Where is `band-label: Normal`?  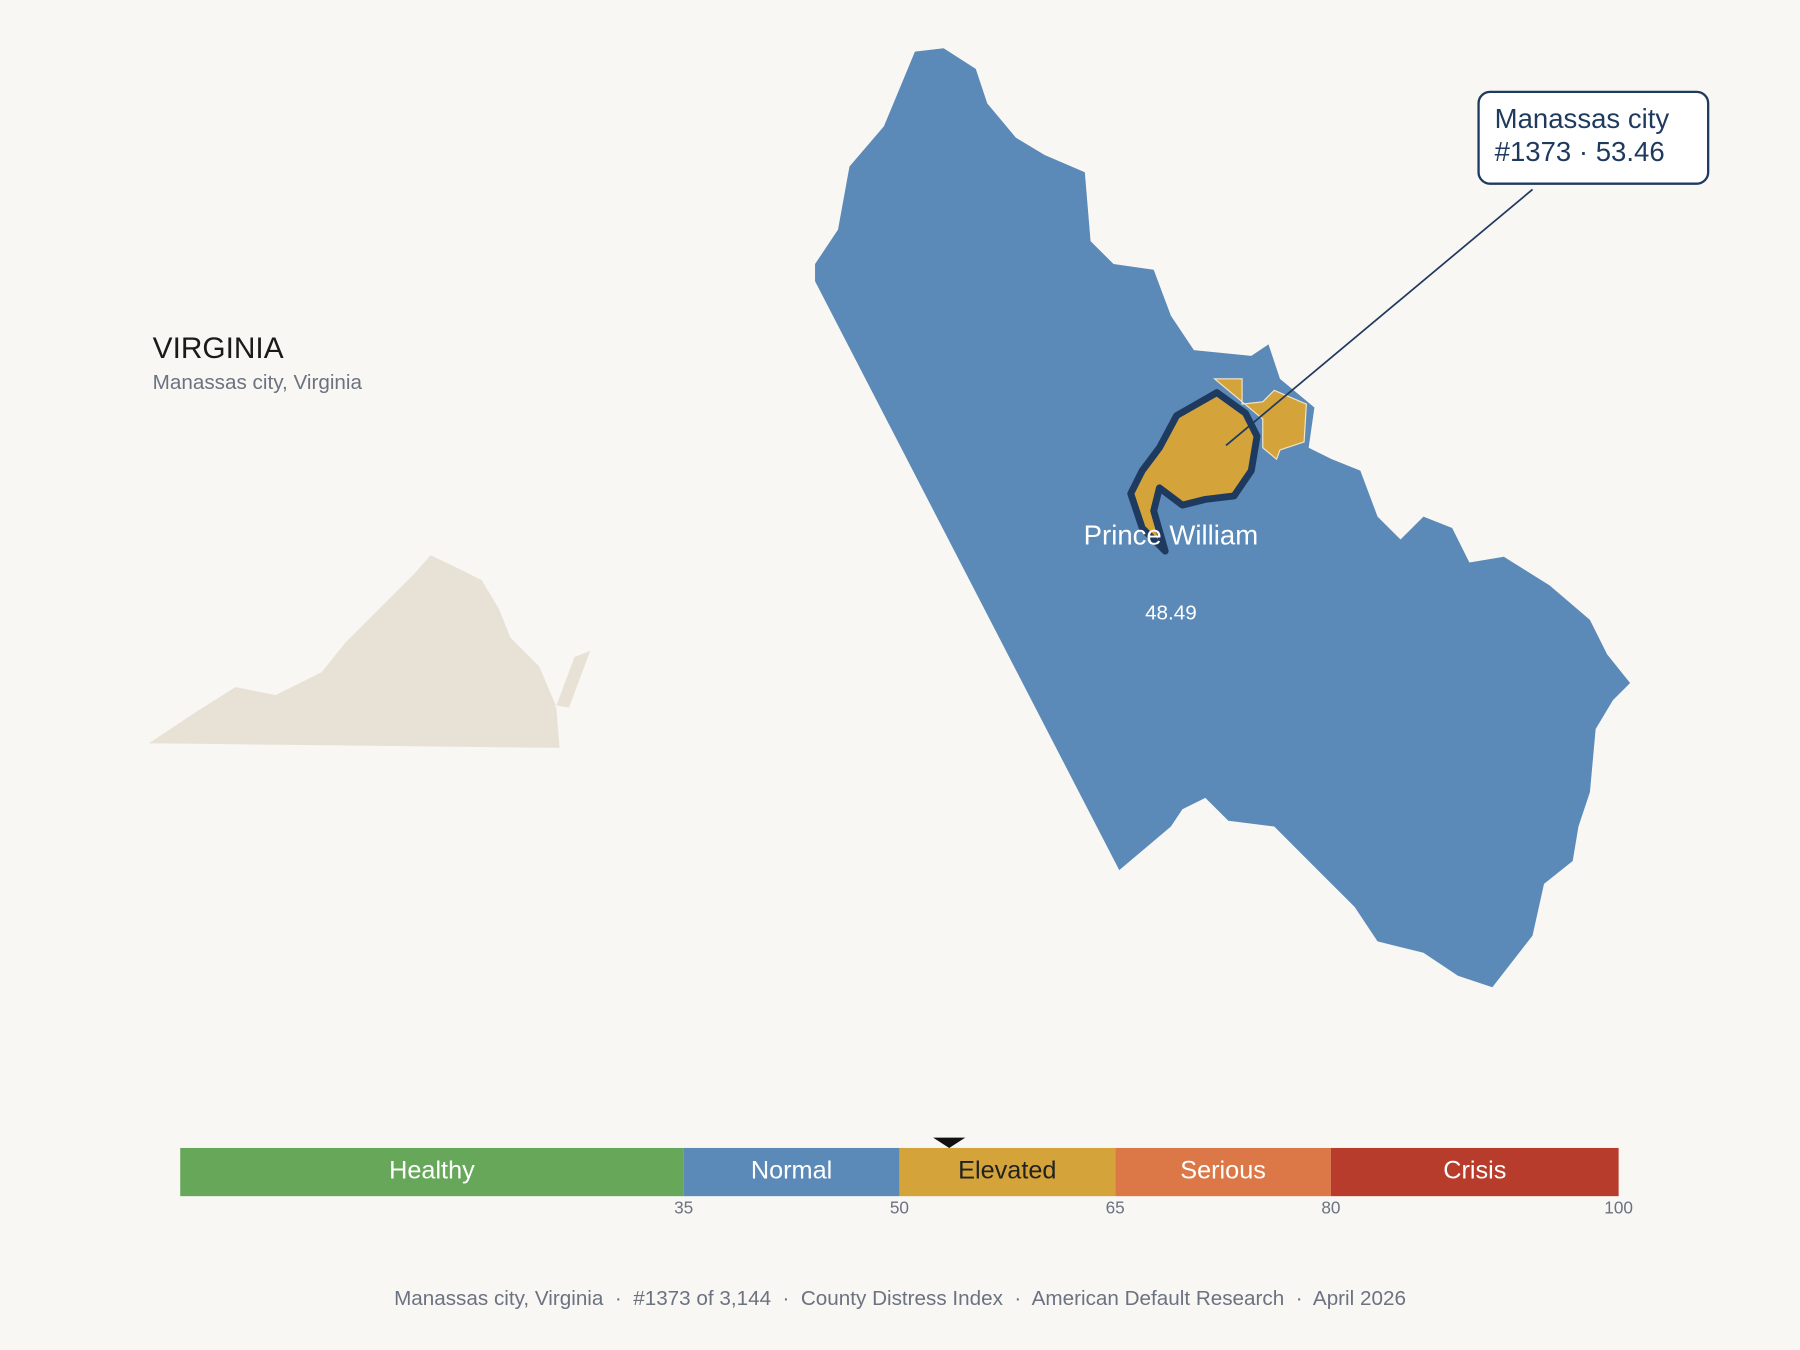 band-label: Normal is located at coordinates (791, 1171).